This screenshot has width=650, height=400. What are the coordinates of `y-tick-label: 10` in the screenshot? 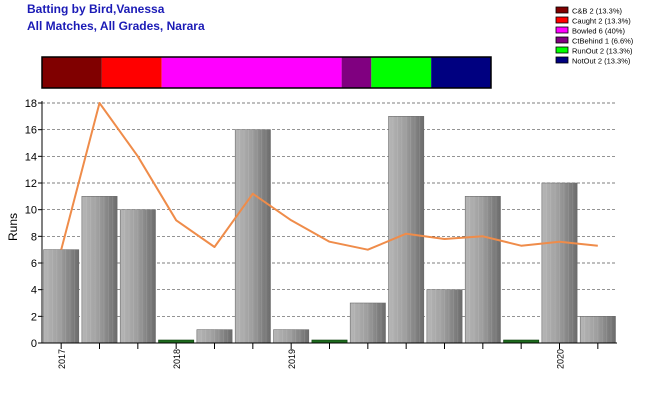 It's located at (31, 211).